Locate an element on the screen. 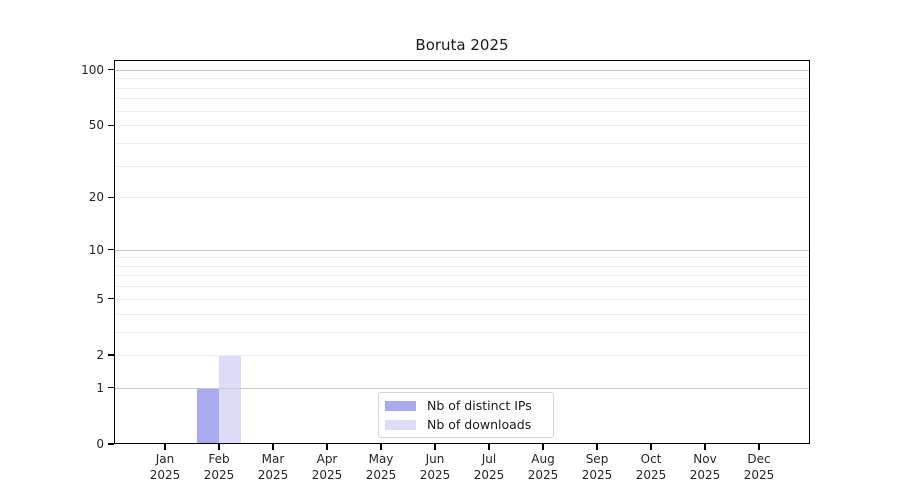 The height and width of the screenshot is (500, 900). x-tick-month: Dec is located at coordinates (759, 459).